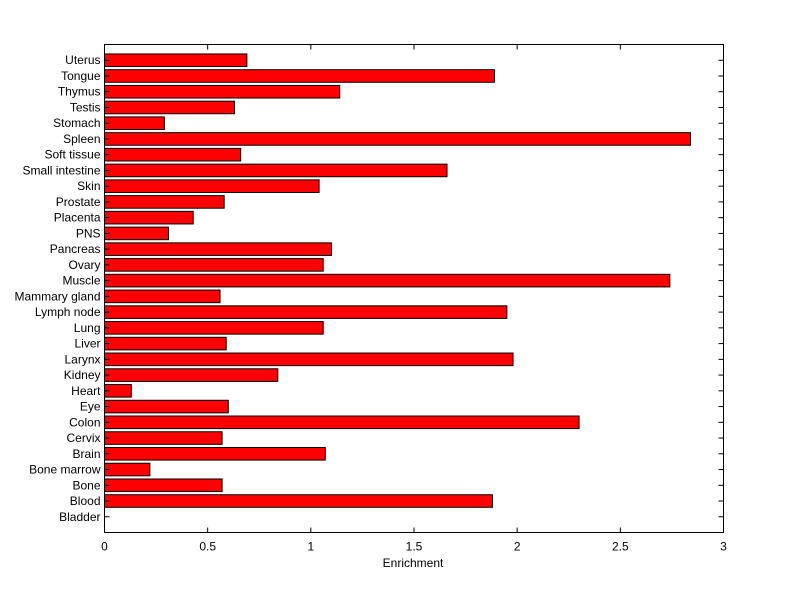 This screenshot has height=599, width=800. Describe the element at coordinates (82, 359) in the screenshot. I see `y-tick-label-larynx: Larynx` at that location.